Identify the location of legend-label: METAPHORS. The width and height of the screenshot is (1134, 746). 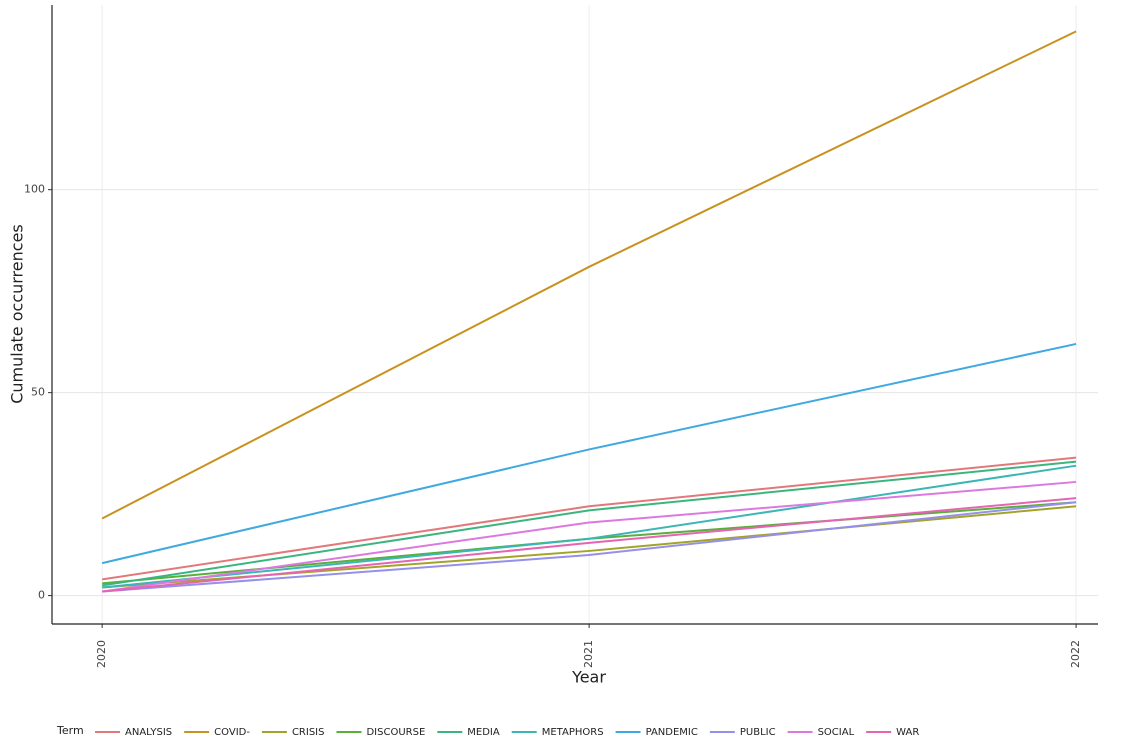
(573, 732).